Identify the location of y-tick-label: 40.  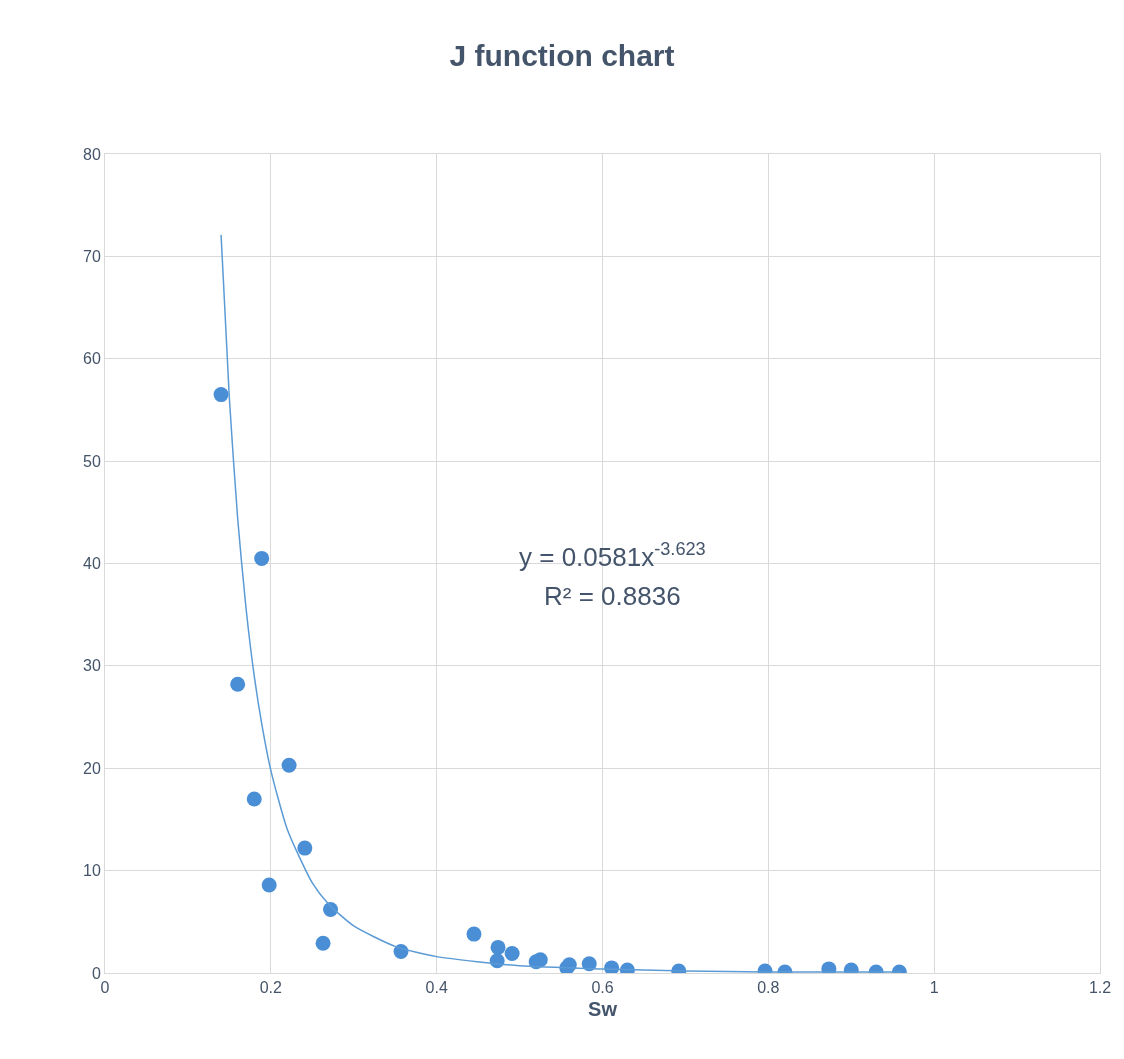
(92, 564).